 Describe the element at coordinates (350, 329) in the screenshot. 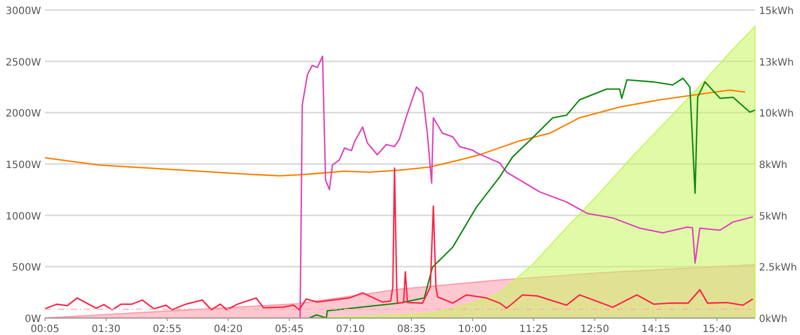

I see `x-tick-label: 07:10` at that location.